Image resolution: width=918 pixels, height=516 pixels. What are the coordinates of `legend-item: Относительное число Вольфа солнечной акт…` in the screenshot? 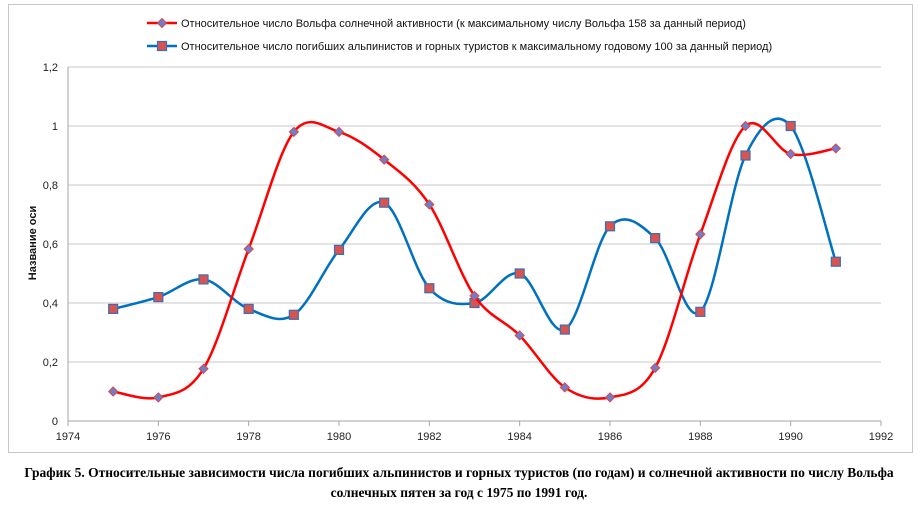 It's located at (446, 23).